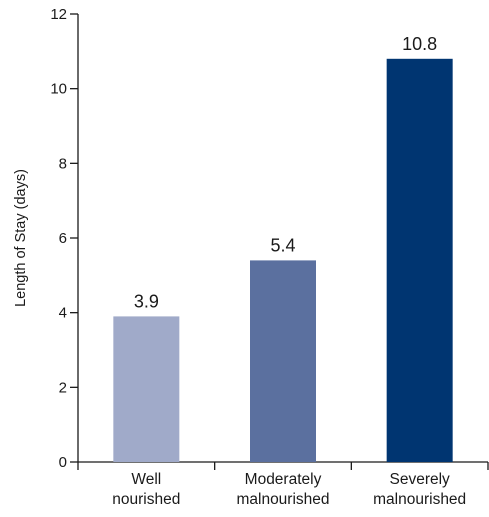  What do you see at coordinates (63, 387) in the screenshot?
I see `y-tick-label: 2` at bounding box center [63, 387].